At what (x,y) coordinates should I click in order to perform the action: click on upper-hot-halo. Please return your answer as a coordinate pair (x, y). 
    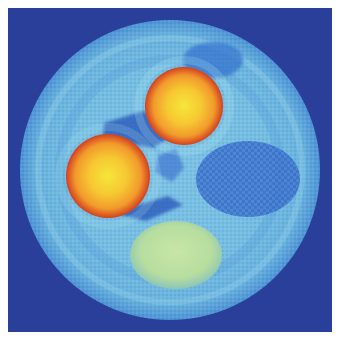
    Looking at the image, I should click on (184, 106).